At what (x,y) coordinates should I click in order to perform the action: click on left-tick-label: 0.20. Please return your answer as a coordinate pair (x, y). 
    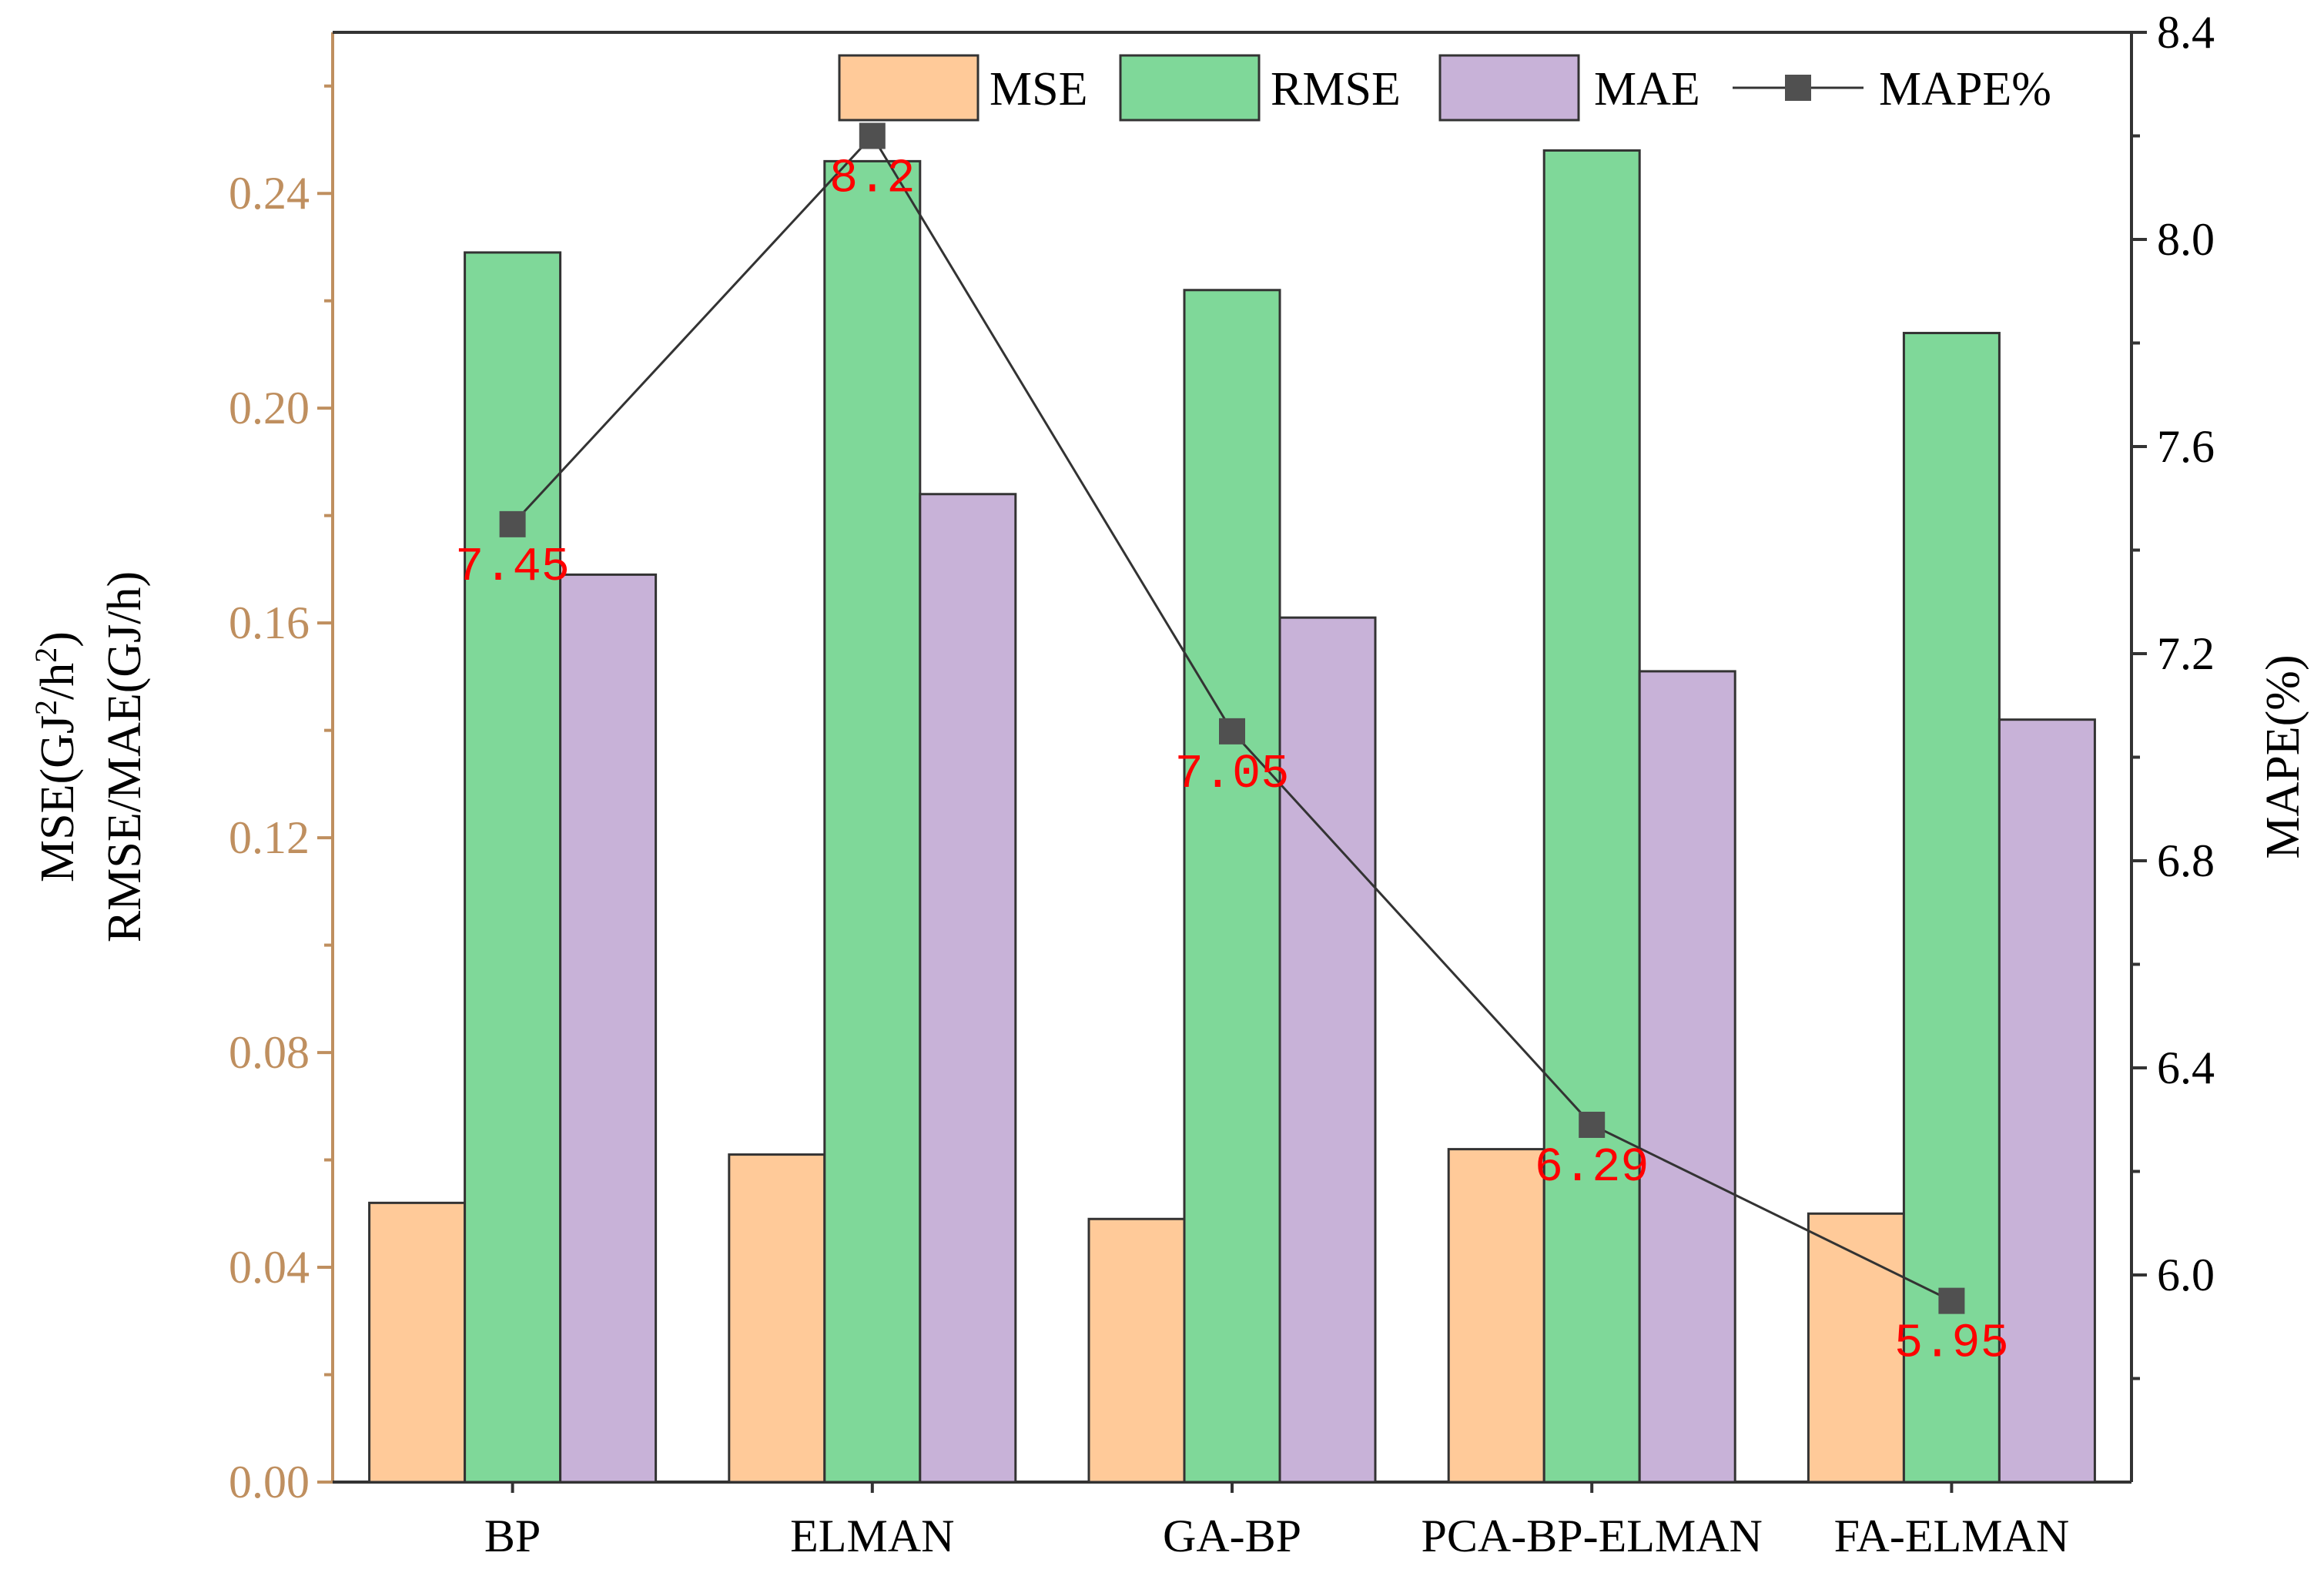
    Looking at the image, I should click on (269, 408).